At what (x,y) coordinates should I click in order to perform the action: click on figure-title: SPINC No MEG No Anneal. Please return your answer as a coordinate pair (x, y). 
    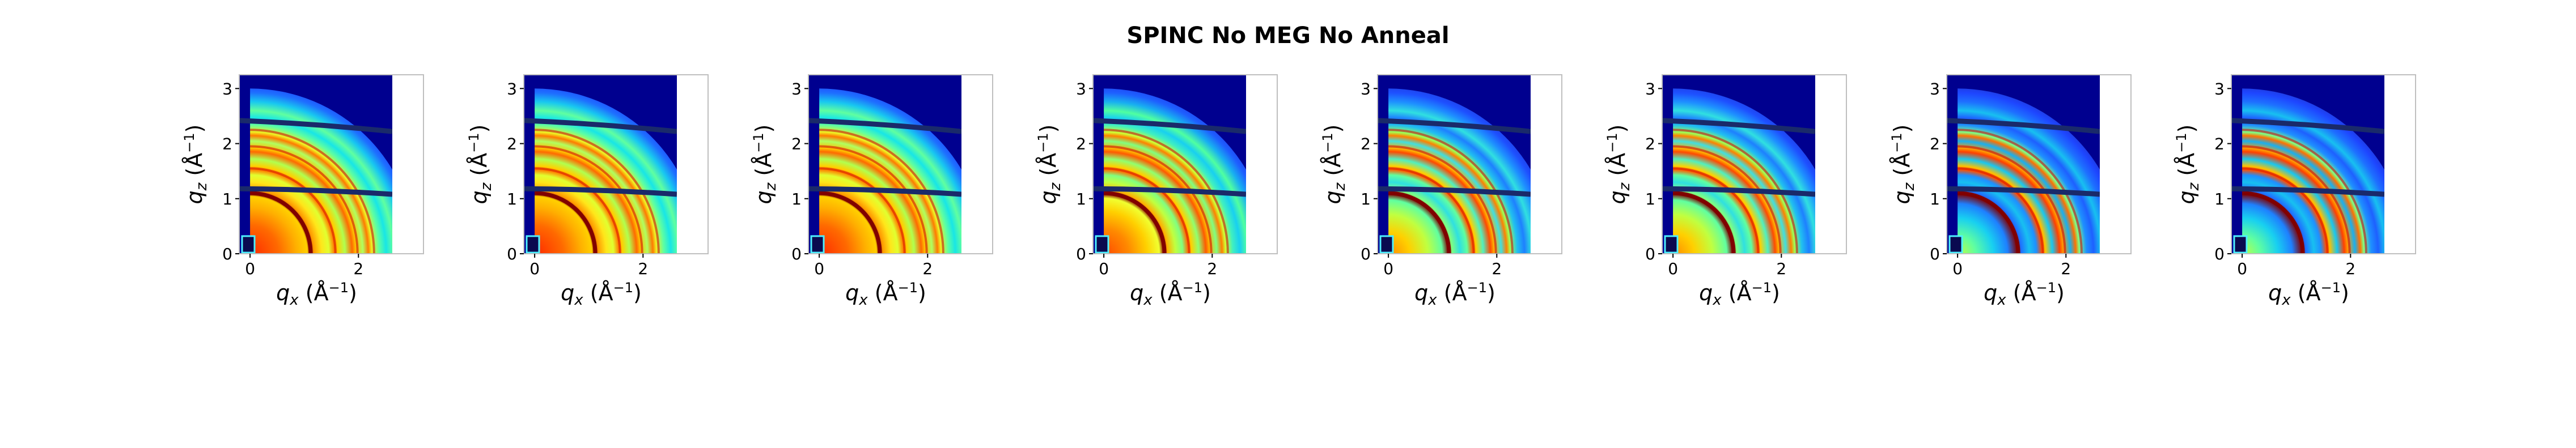
    Looking at the image, I should click on (1287, 36).